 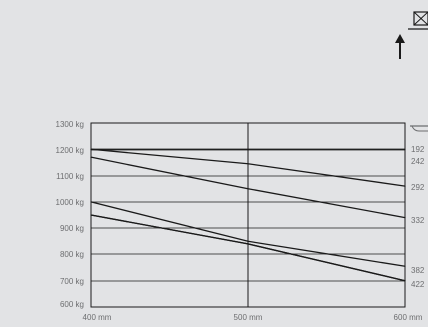 I want to click on y-tick-label: 1100 kg, so click(x=70, y=176).